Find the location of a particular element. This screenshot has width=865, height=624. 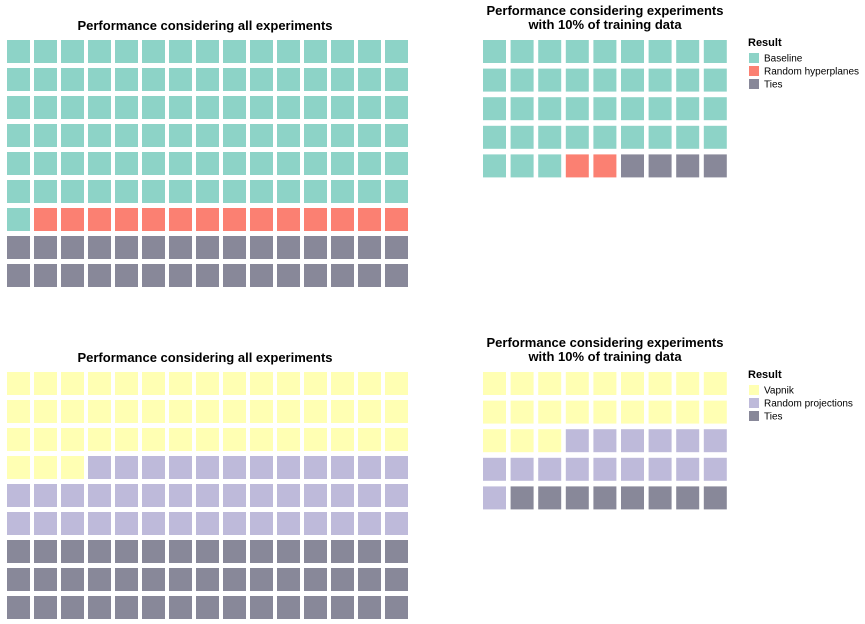

legend-label: Random projections is located at coordinates (808, 404).